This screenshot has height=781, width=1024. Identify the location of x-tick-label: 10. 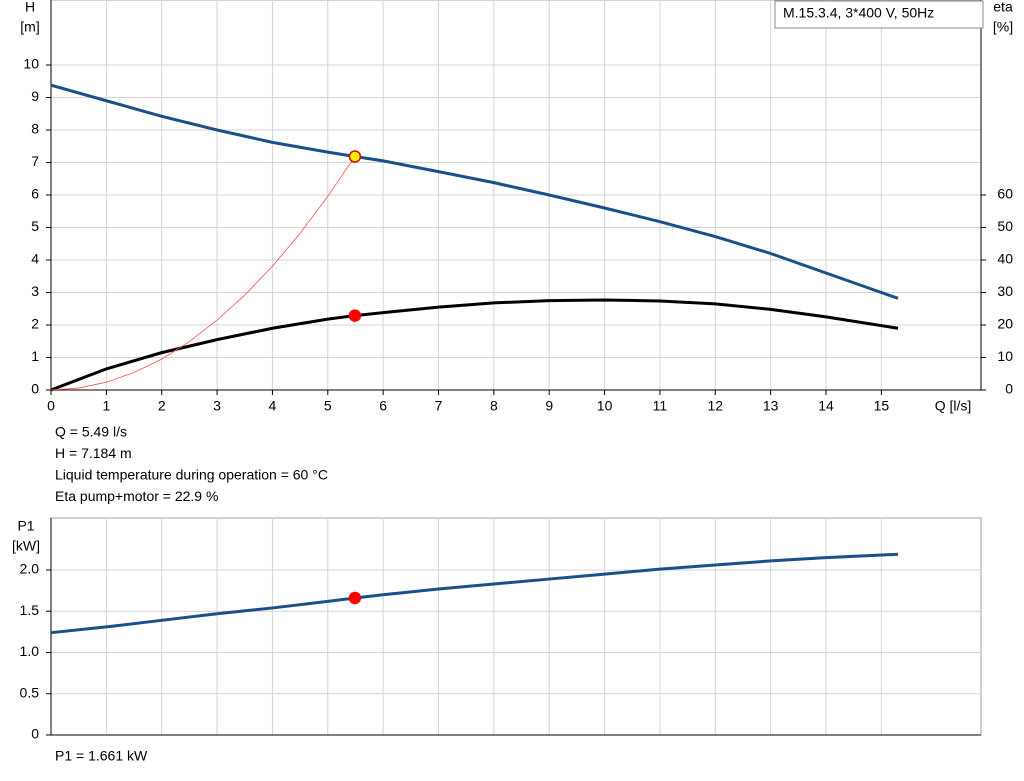
(605, 406).